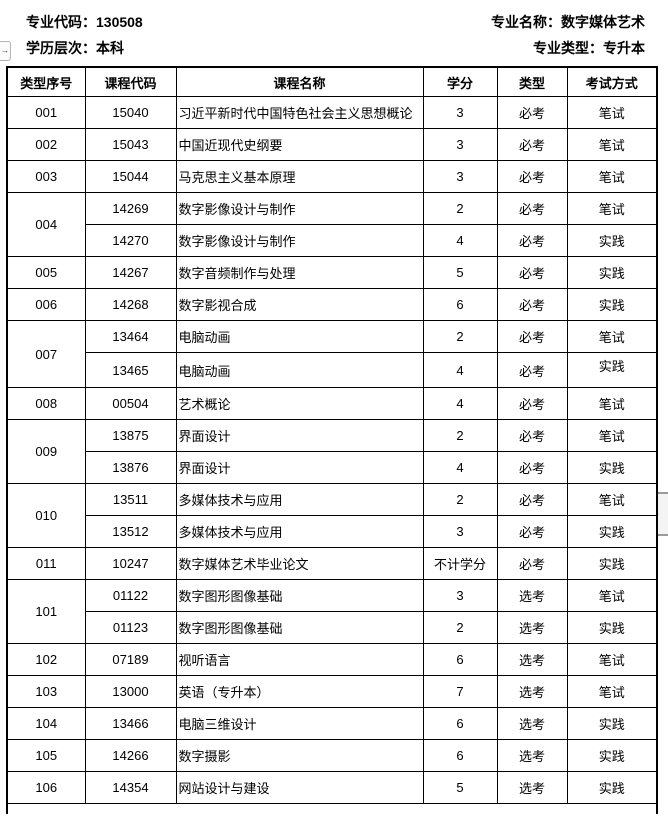 This screenshot has width=668, height=824. I want to click on column-header: 类型序号, so click(46, 81).